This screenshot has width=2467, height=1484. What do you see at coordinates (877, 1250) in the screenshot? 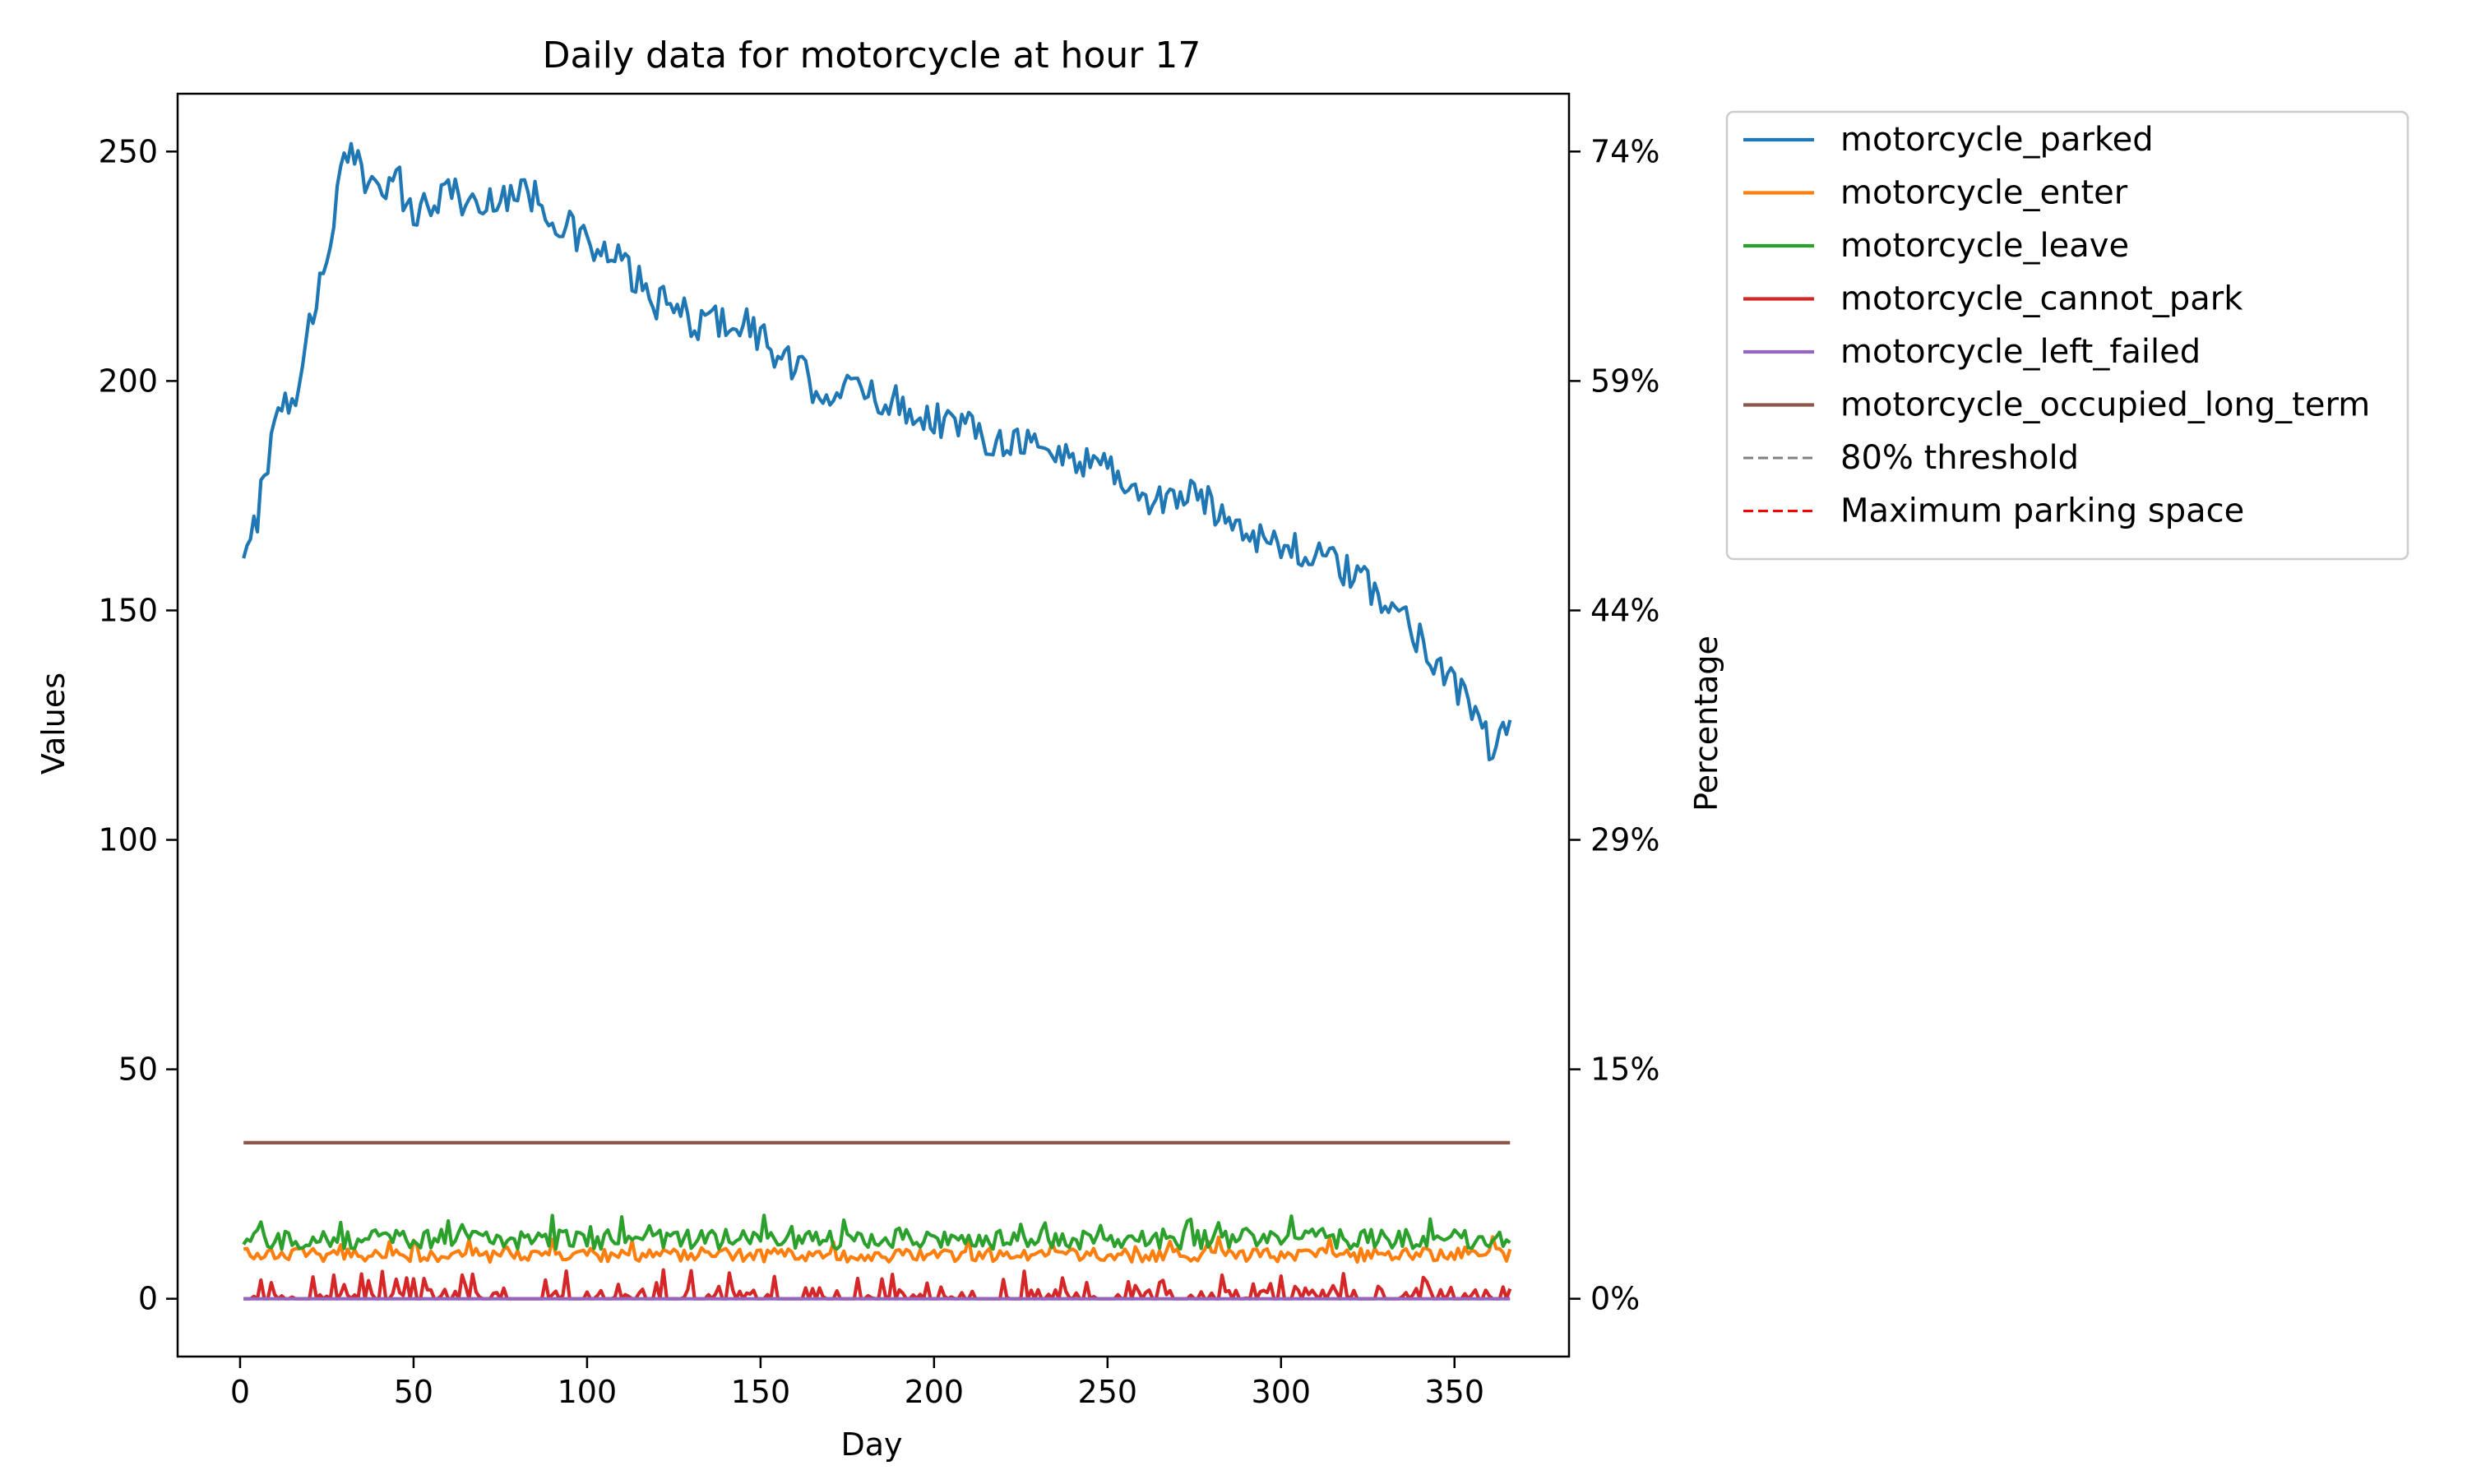
I see `series-line-motorcycle-enter` at bounding box center [877, 1250].